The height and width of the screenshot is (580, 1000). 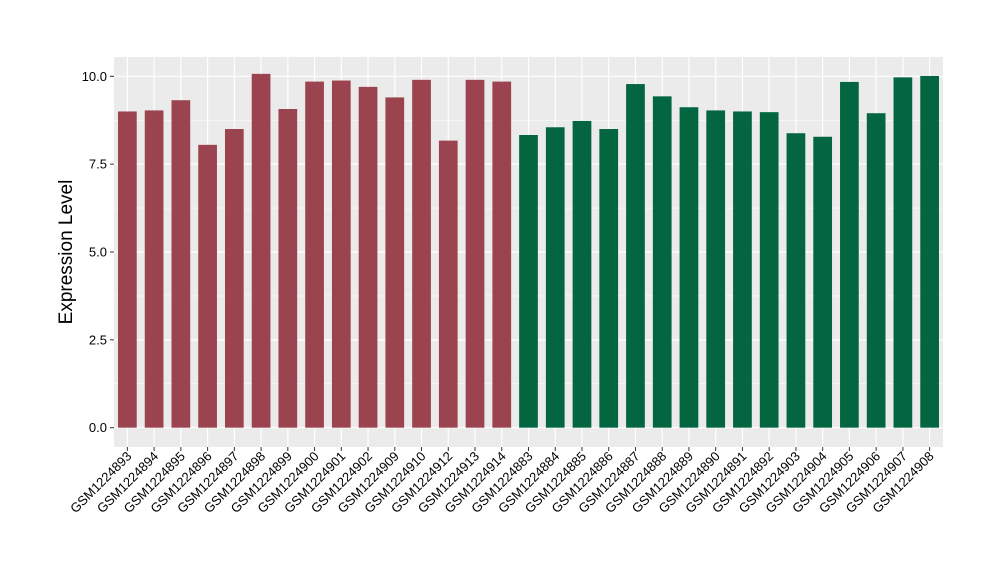 I want to click on y-tick-label: 5.0, so click(x=98, y=252).